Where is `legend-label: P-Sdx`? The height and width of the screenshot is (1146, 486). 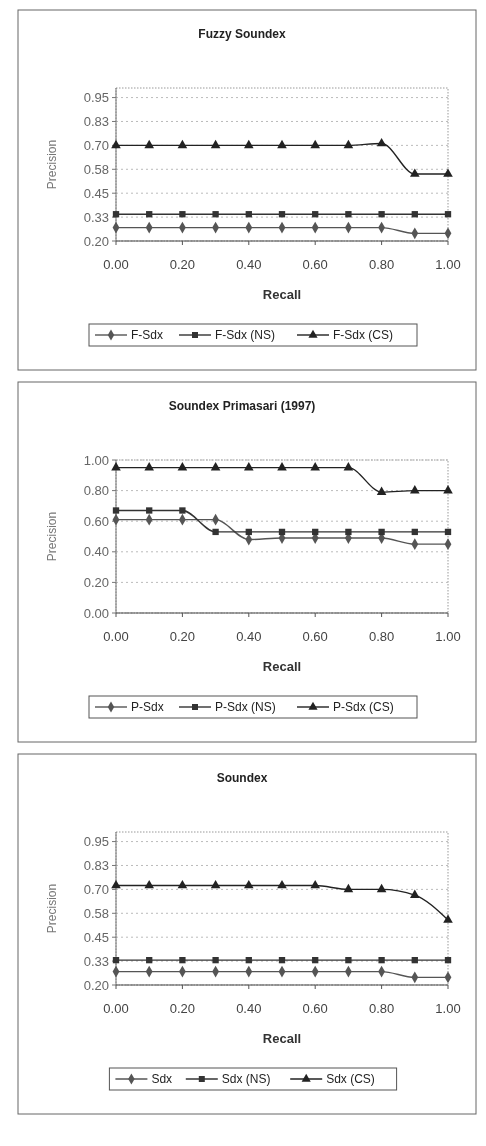
legend-label: P-Sdx is located at coordinates (147, 707).